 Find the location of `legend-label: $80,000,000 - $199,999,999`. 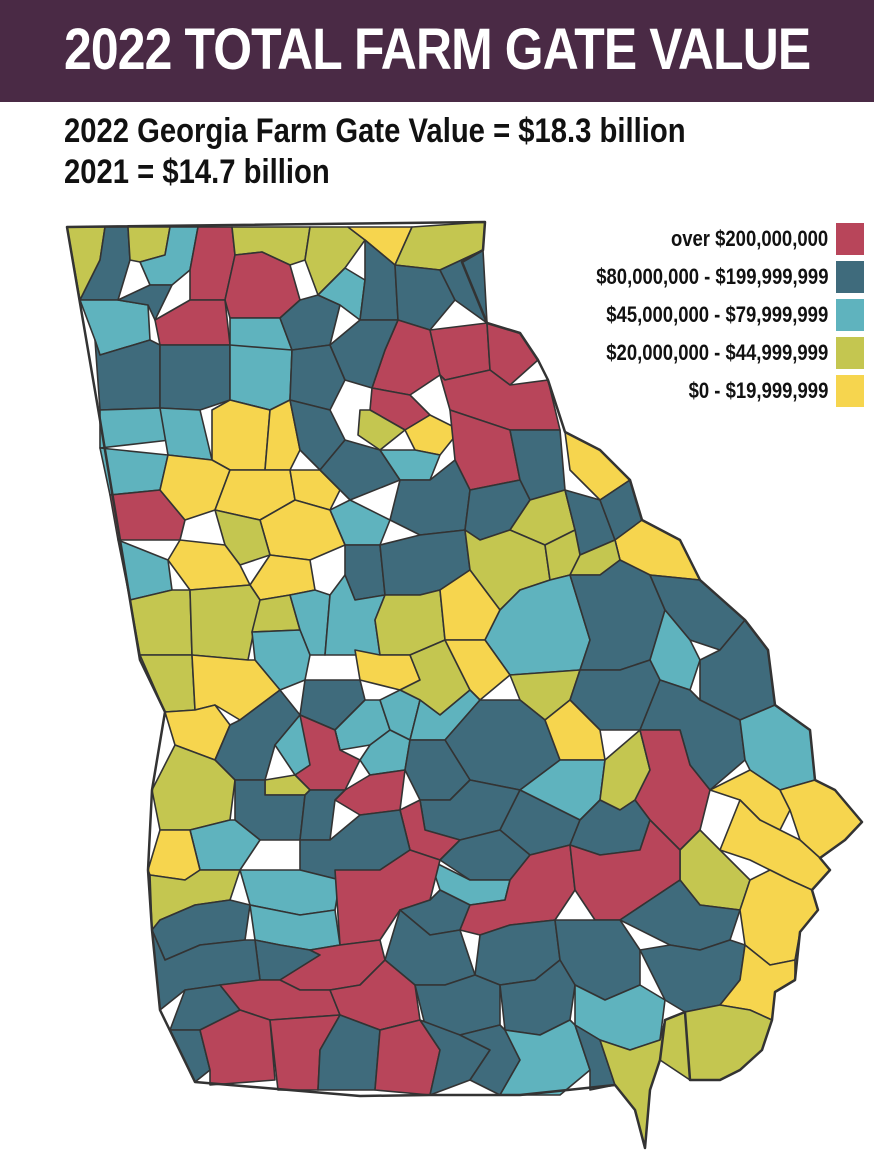

legend-label: $80,000,000 - $199,999,999 is located at coordinates (711, 276).